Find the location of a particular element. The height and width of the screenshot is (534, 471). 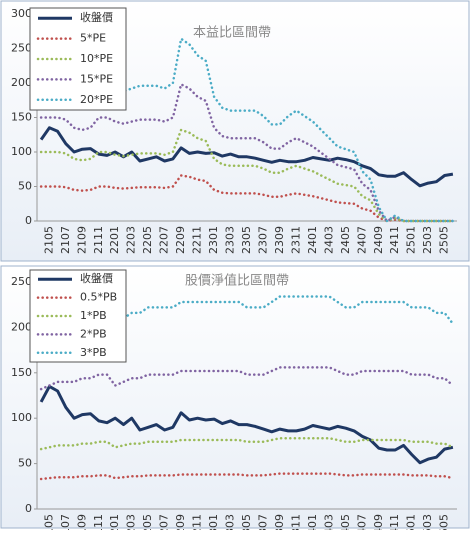

legend-label: 5*PE is located at coordinates (93, 38).